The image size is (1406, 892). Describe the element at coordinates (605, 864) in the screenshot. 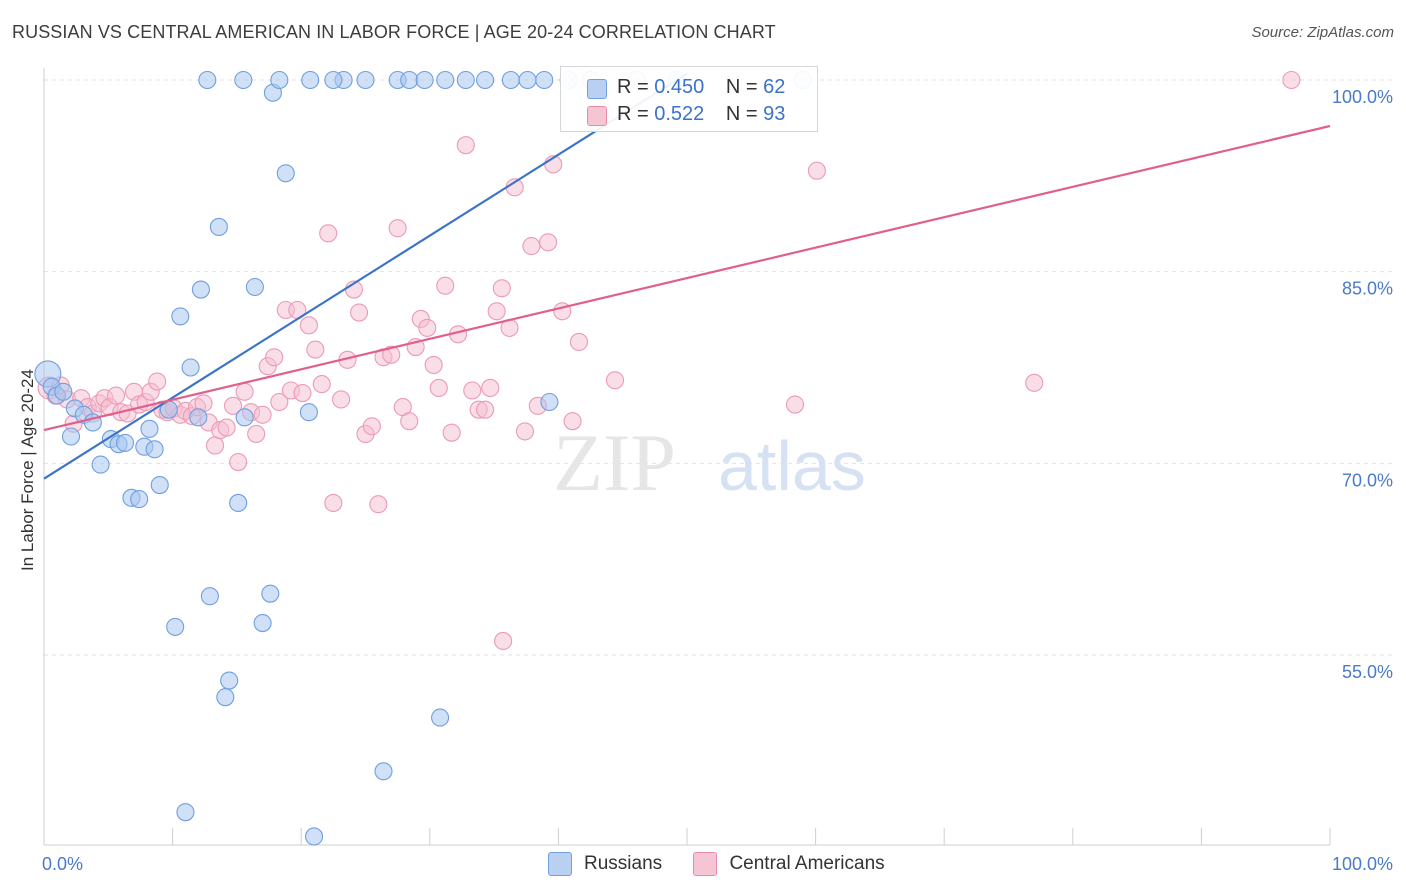

I see `legend-item-russians: Russians` at that location.